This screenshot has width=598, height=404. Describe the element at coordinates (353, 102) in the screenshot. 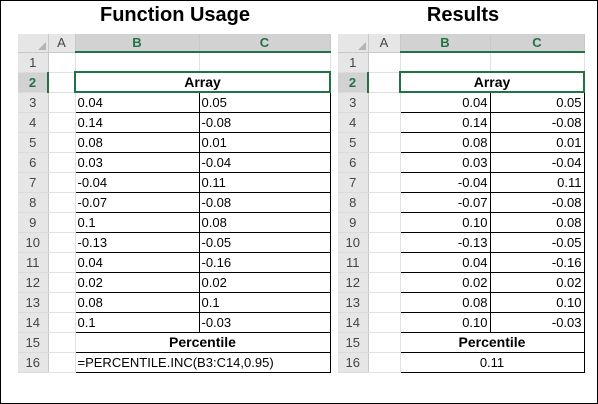

I see `row-header: 3` at that location.